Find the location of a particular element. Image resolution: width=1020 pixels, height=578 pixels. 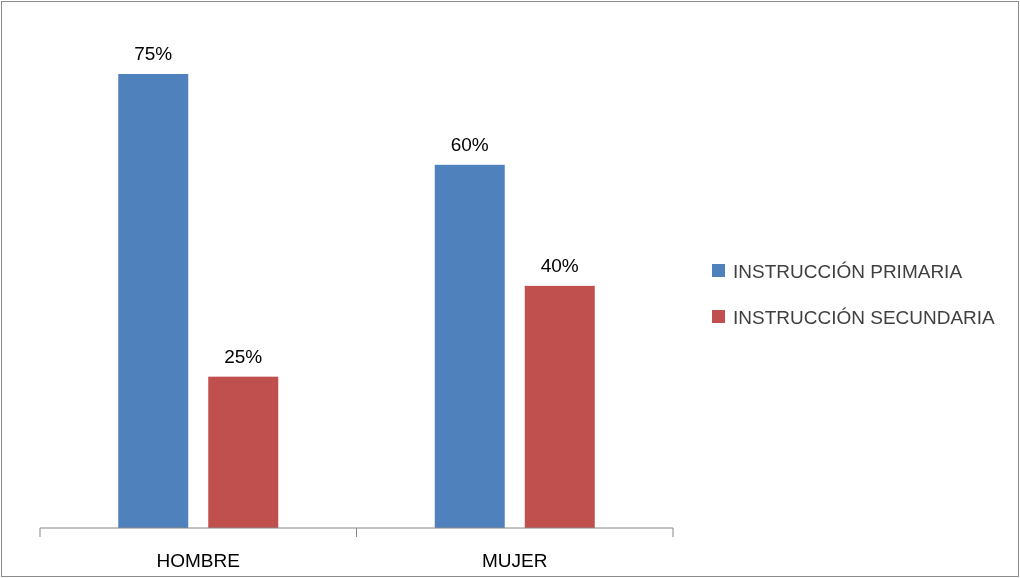

x-tick-label: MUJER is located at coordinates (515, 560).